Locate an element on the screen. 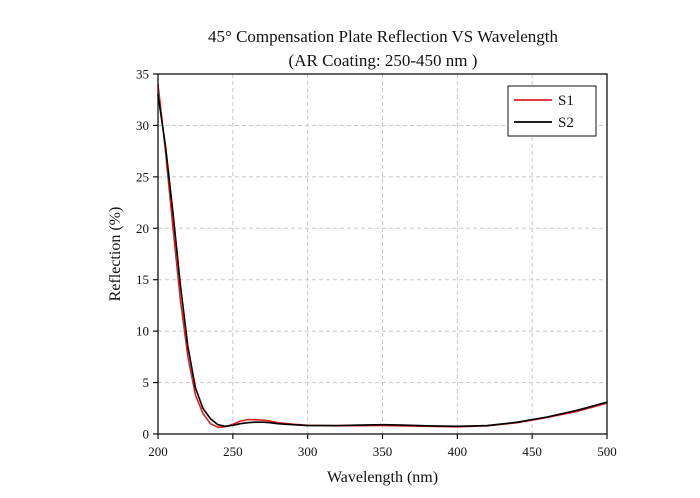 The height and width of the screenshot is (498, 700). y-tick-label: 20 is located at coordinates (142, 228).